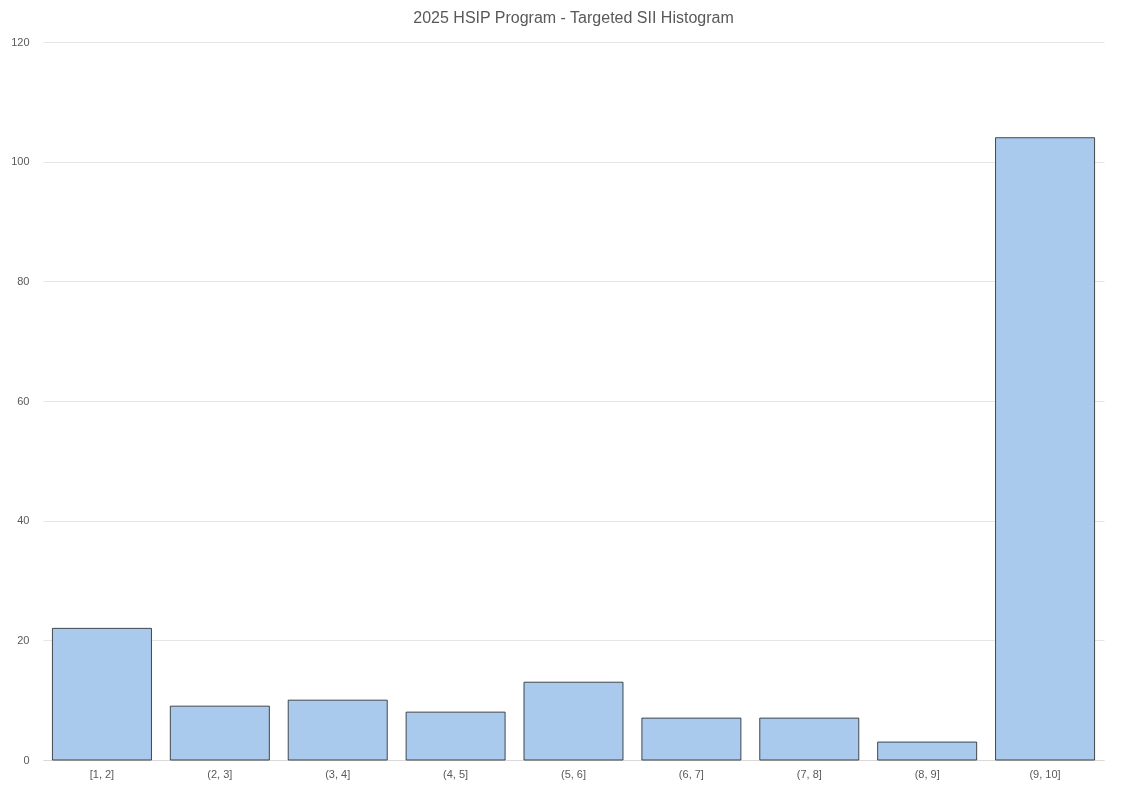 The image size is (1126, 801). I want to click on x-tick-label: (6, 7], so click(691, 773).